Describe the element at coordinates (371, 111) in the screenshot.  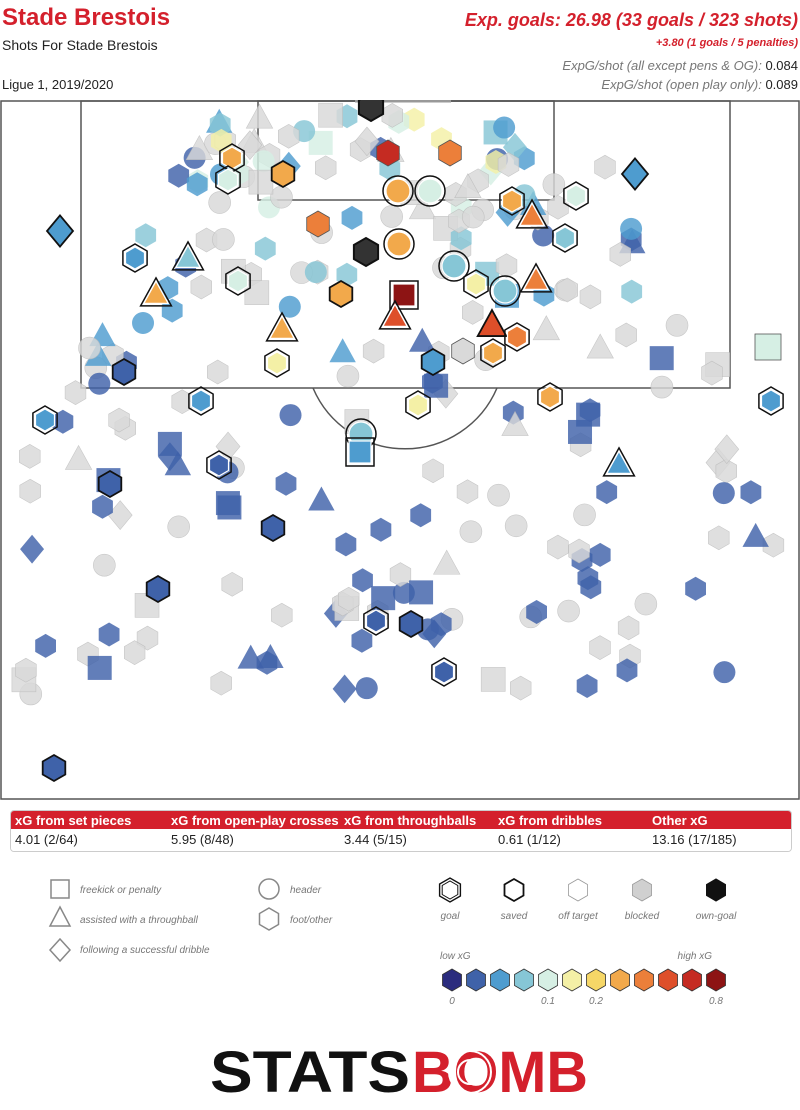
I see `shot-marker-own-goal` at that location.